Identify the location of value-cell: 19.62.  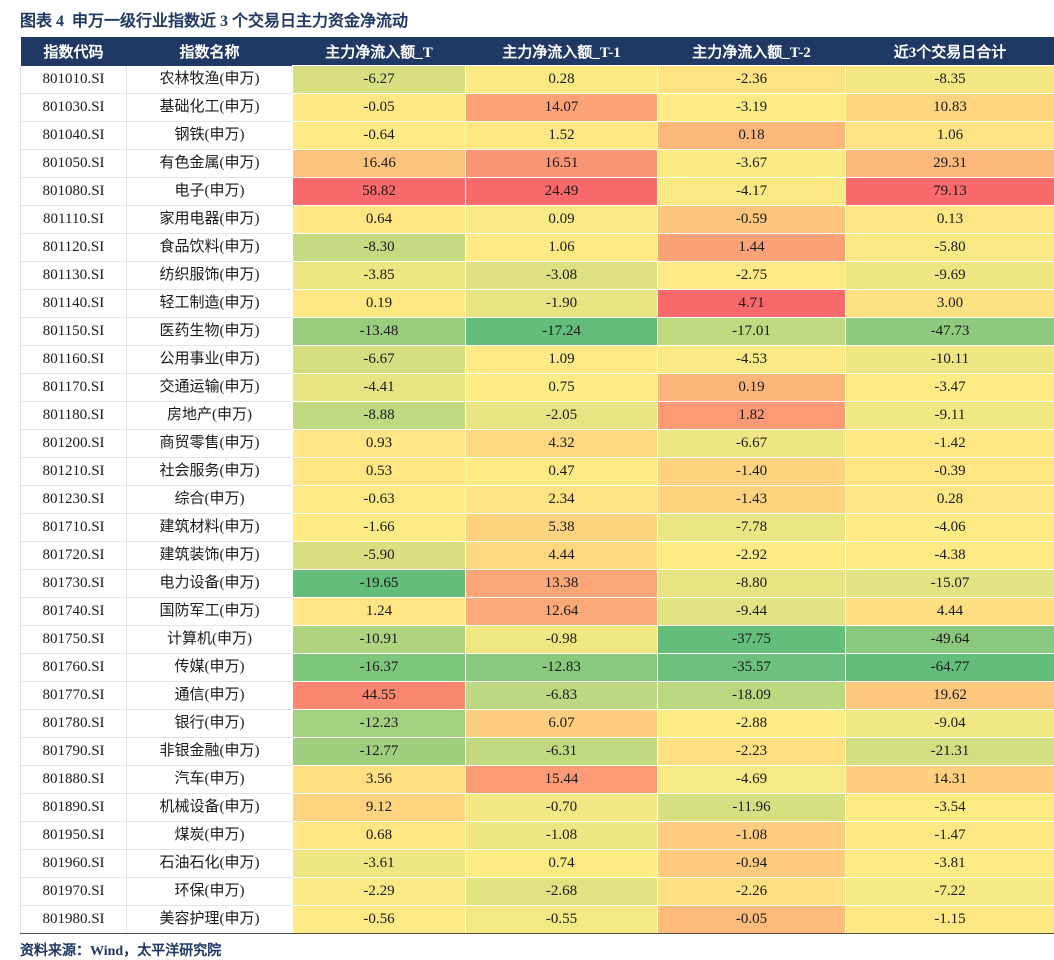
(950, 696).